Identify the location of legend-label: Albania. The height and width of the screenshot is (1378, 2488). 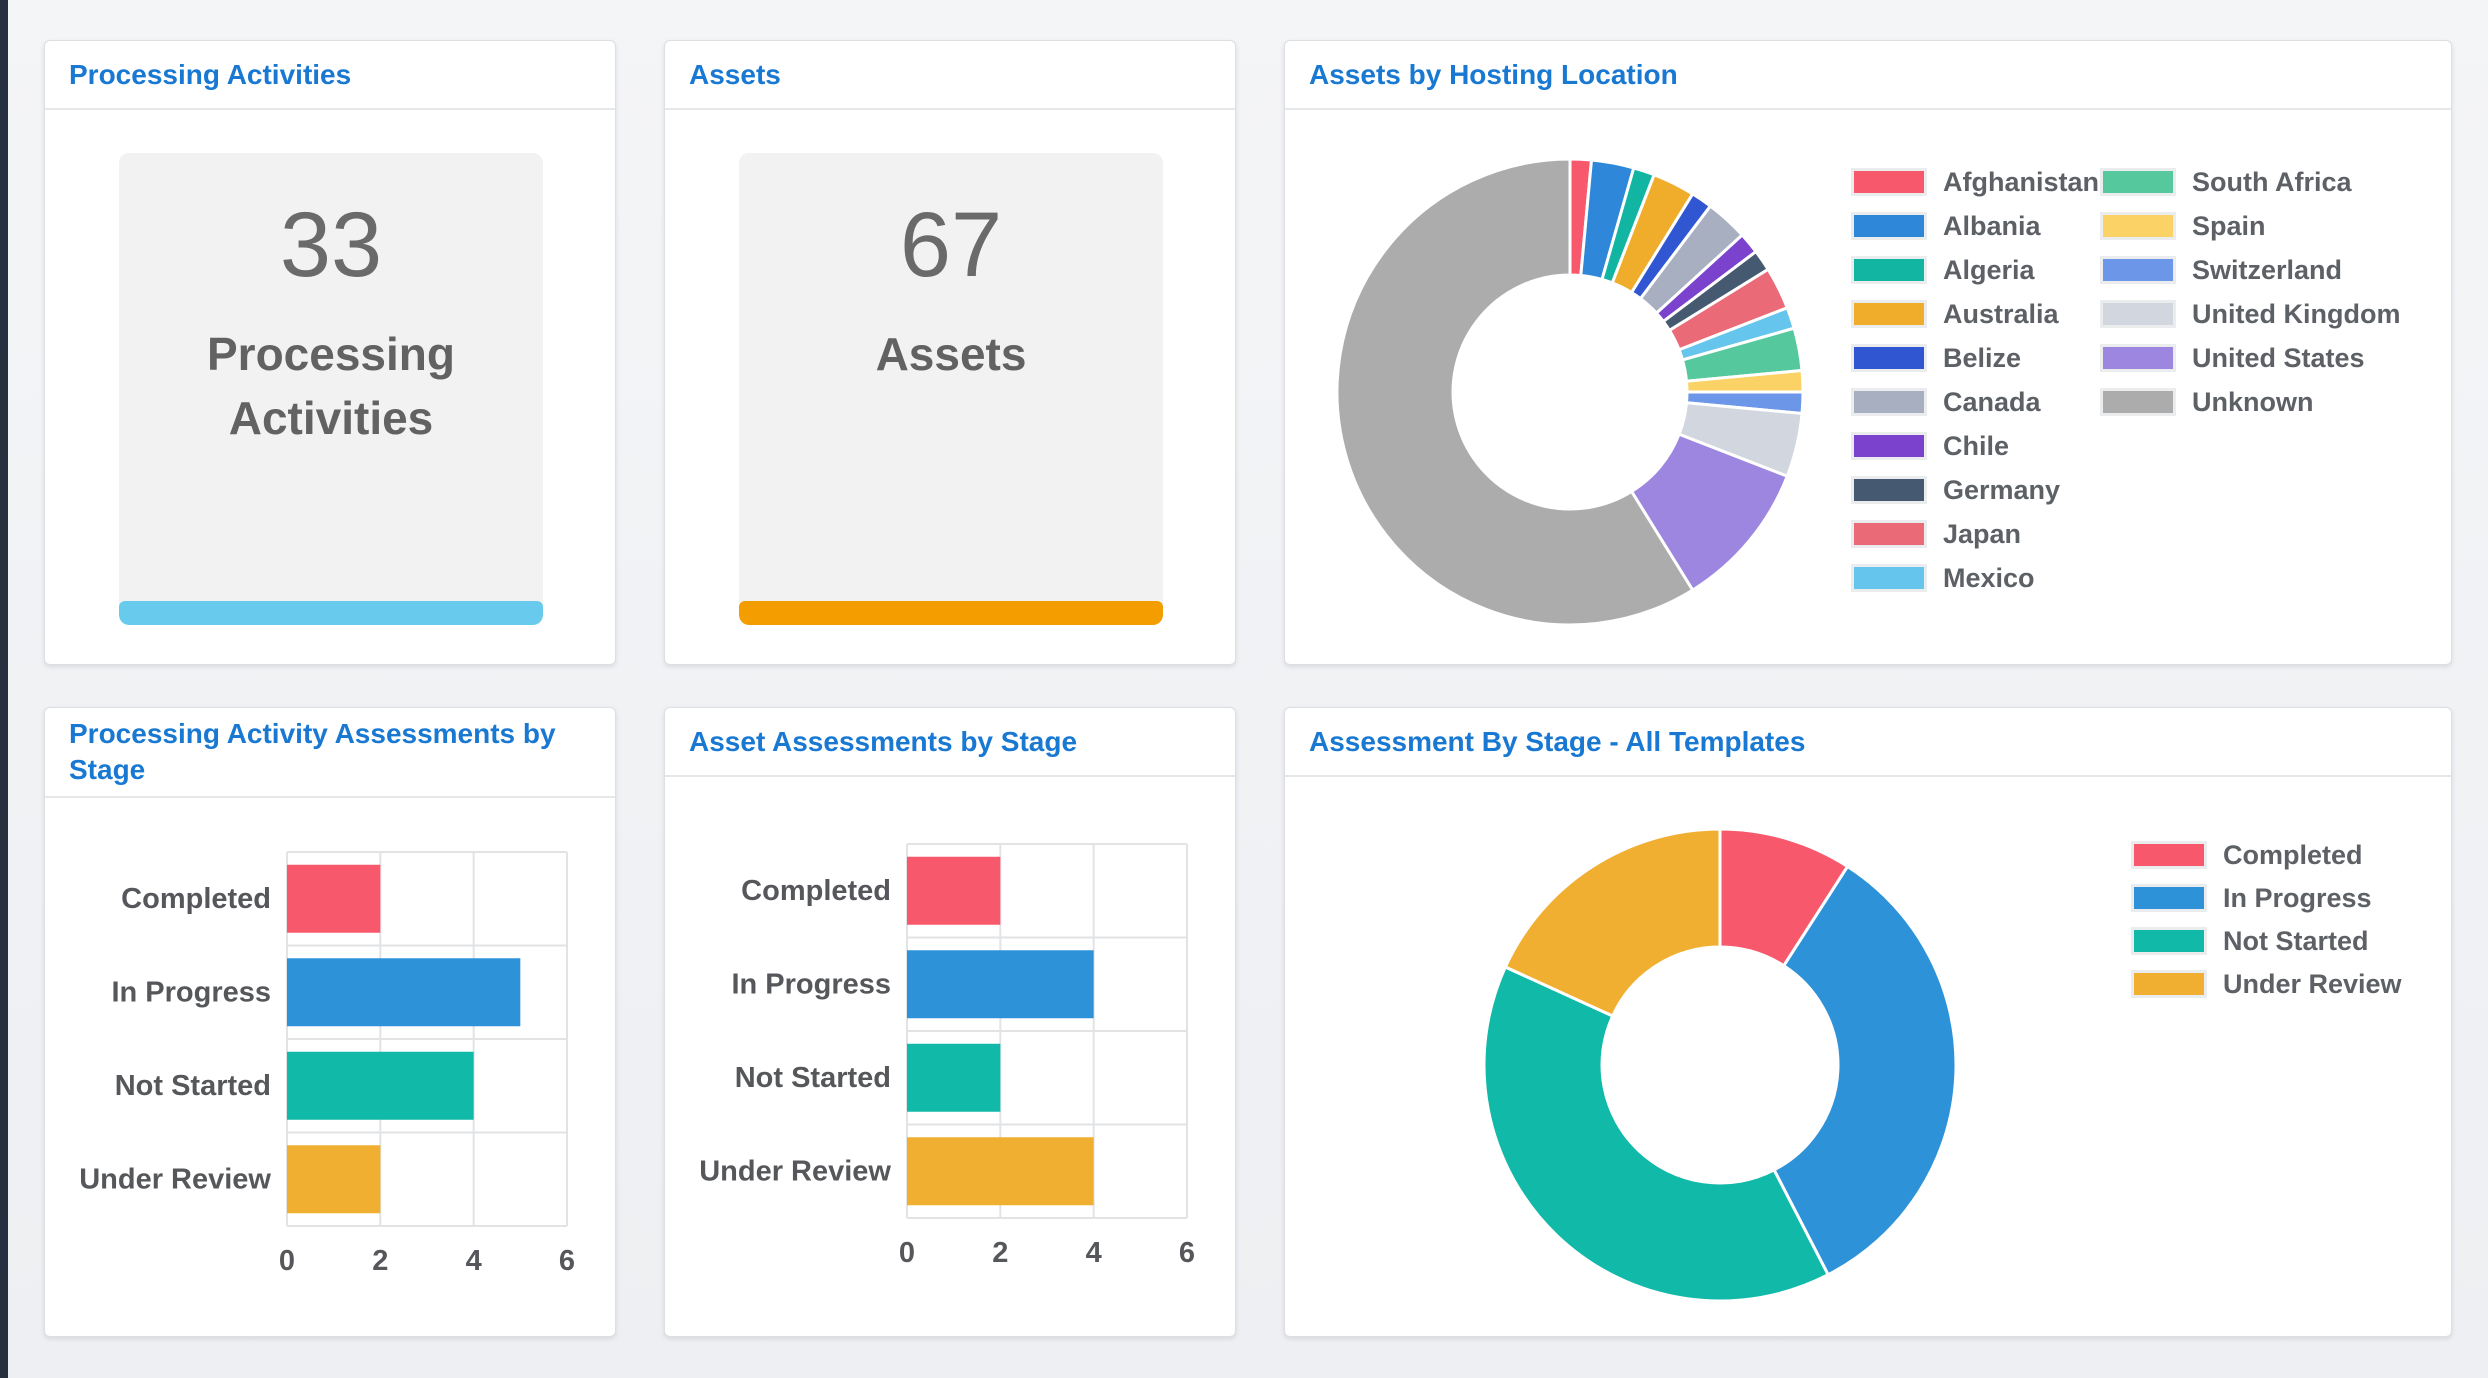
(1992, 225).